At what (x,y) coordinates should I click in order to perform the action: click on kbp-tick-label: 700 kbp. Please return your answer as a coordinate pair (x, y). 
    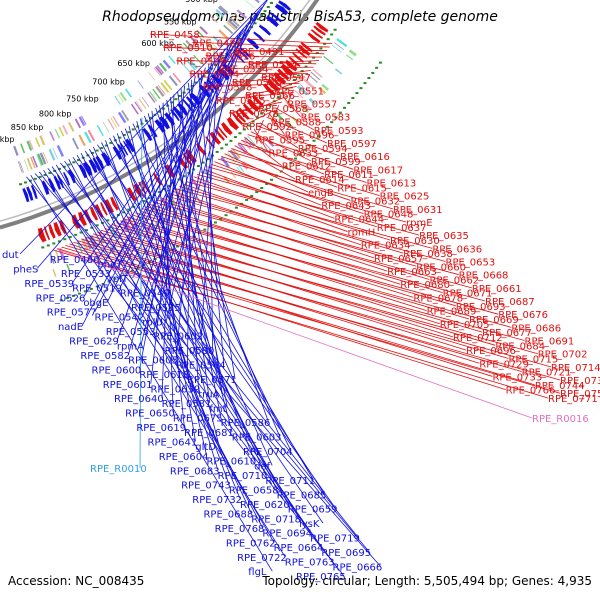
    Looking at the image, I should click on (108, 82).